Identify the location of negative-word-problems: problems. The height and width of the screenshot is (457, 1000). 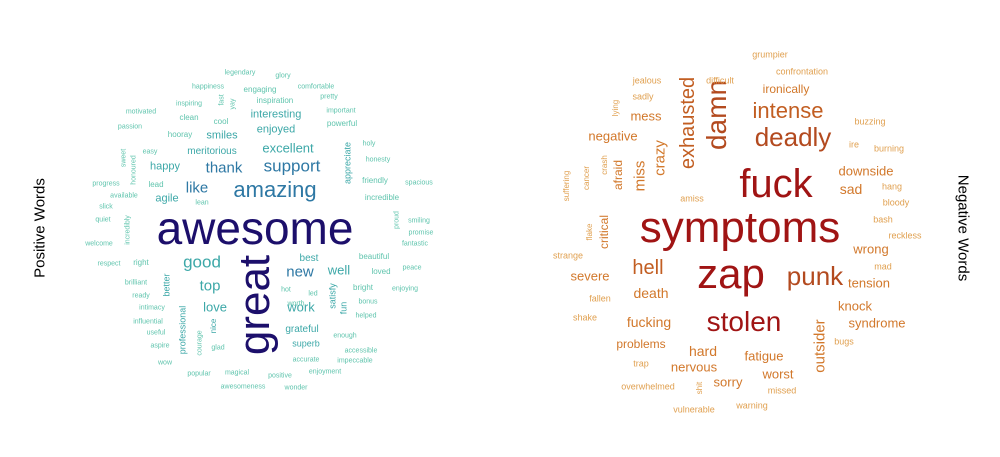
(641, 344).